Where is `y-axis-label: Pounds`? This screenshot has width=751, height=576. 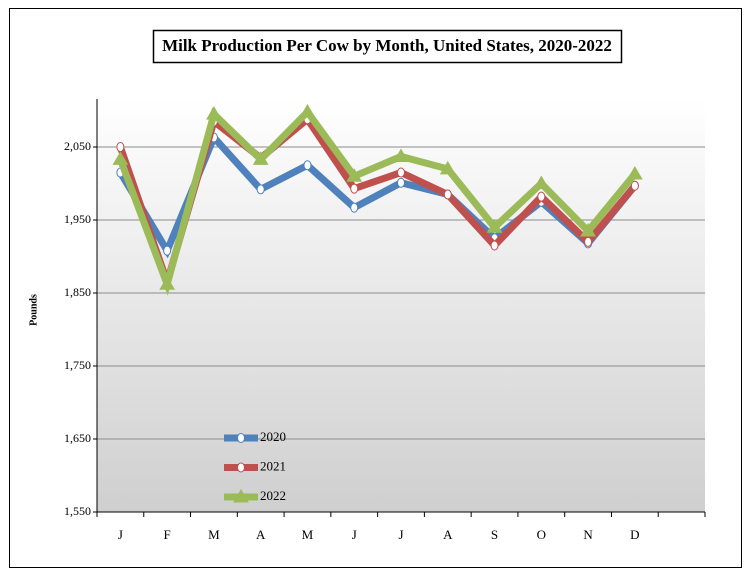 y-axis-label: Pounds is located at coordinates (33, 310).